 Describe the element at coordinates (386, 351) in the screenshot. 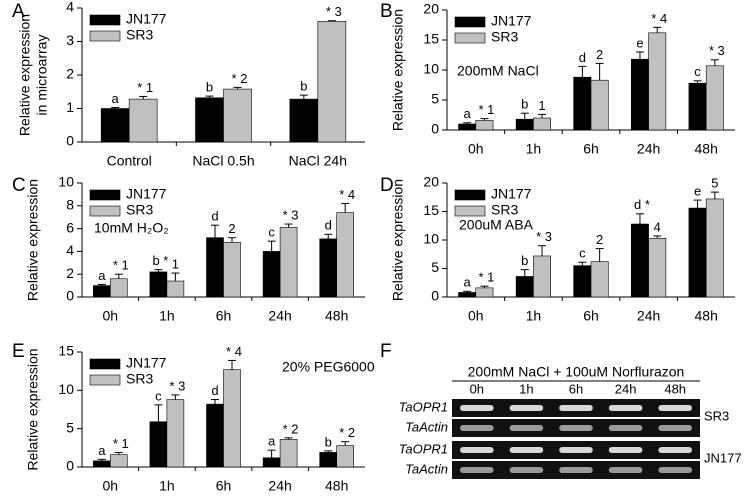

I see `panel-letter: F` at that location.